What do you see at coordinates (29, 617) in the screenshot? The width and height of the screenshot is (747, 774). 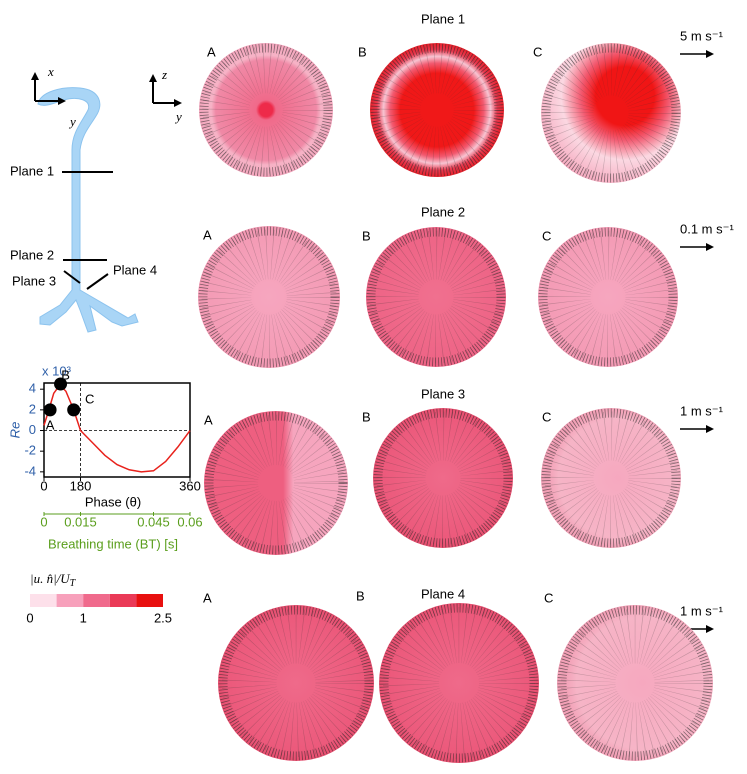 I see `colorbar-tick-label: 0` at bounding box center [29, 617].